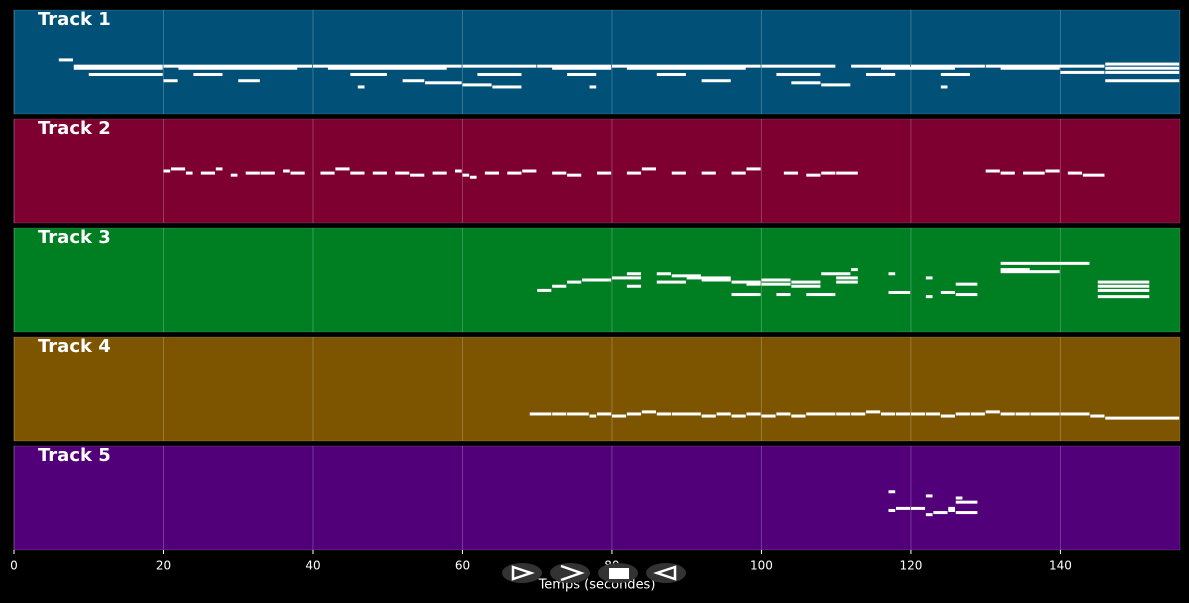 The width and height of the screenshot is (1189, 603). I want to click on x-tick-label: 60, so click(462, 566).